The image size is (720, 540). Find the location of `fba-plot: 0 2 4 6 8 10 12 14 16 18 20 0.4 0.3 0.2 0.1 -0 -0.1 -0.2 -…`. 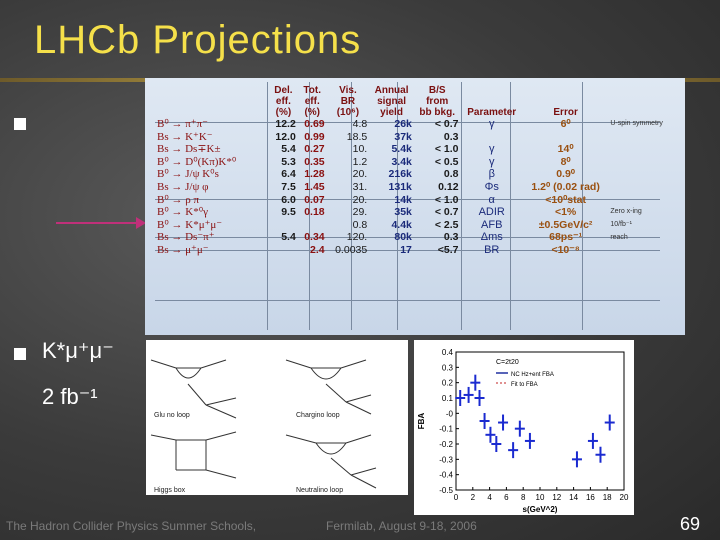

fba-plot: 0 2 4 6 8 10 12 14 16 18 20 0.4 0.3 0.2 0.1 -0 -0.1 -0.2 -… is located at coordinates (524, 427).